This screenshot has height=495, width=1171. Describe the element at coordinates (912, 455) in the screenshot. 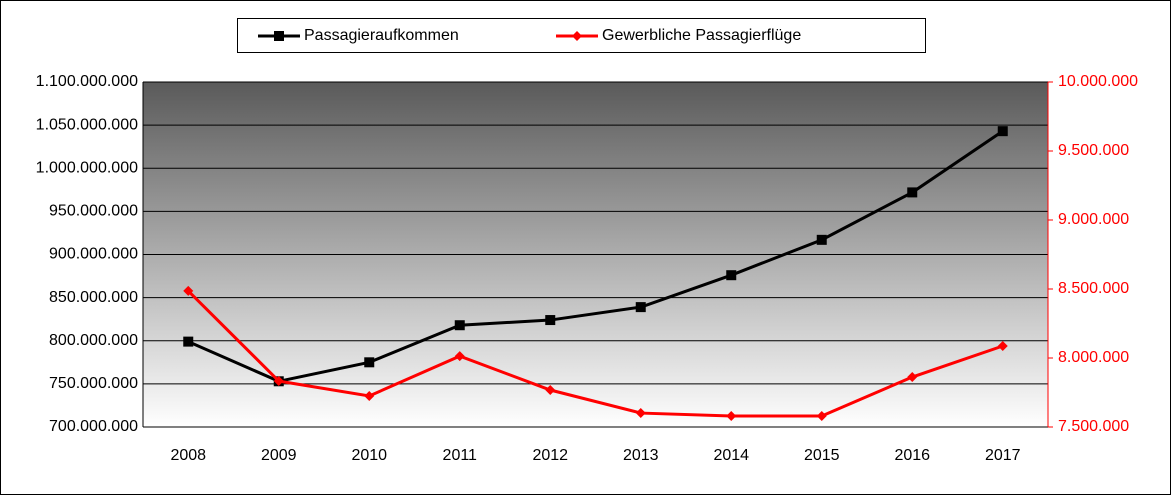

I see `x-tick-label: 2016` at that location.